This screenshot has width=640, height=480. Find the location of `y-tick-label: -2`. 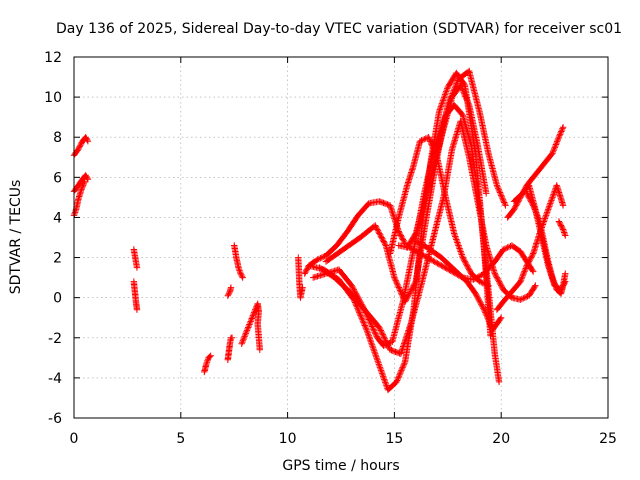

y-tick-label: -2 is located at coordinates (55, 339).